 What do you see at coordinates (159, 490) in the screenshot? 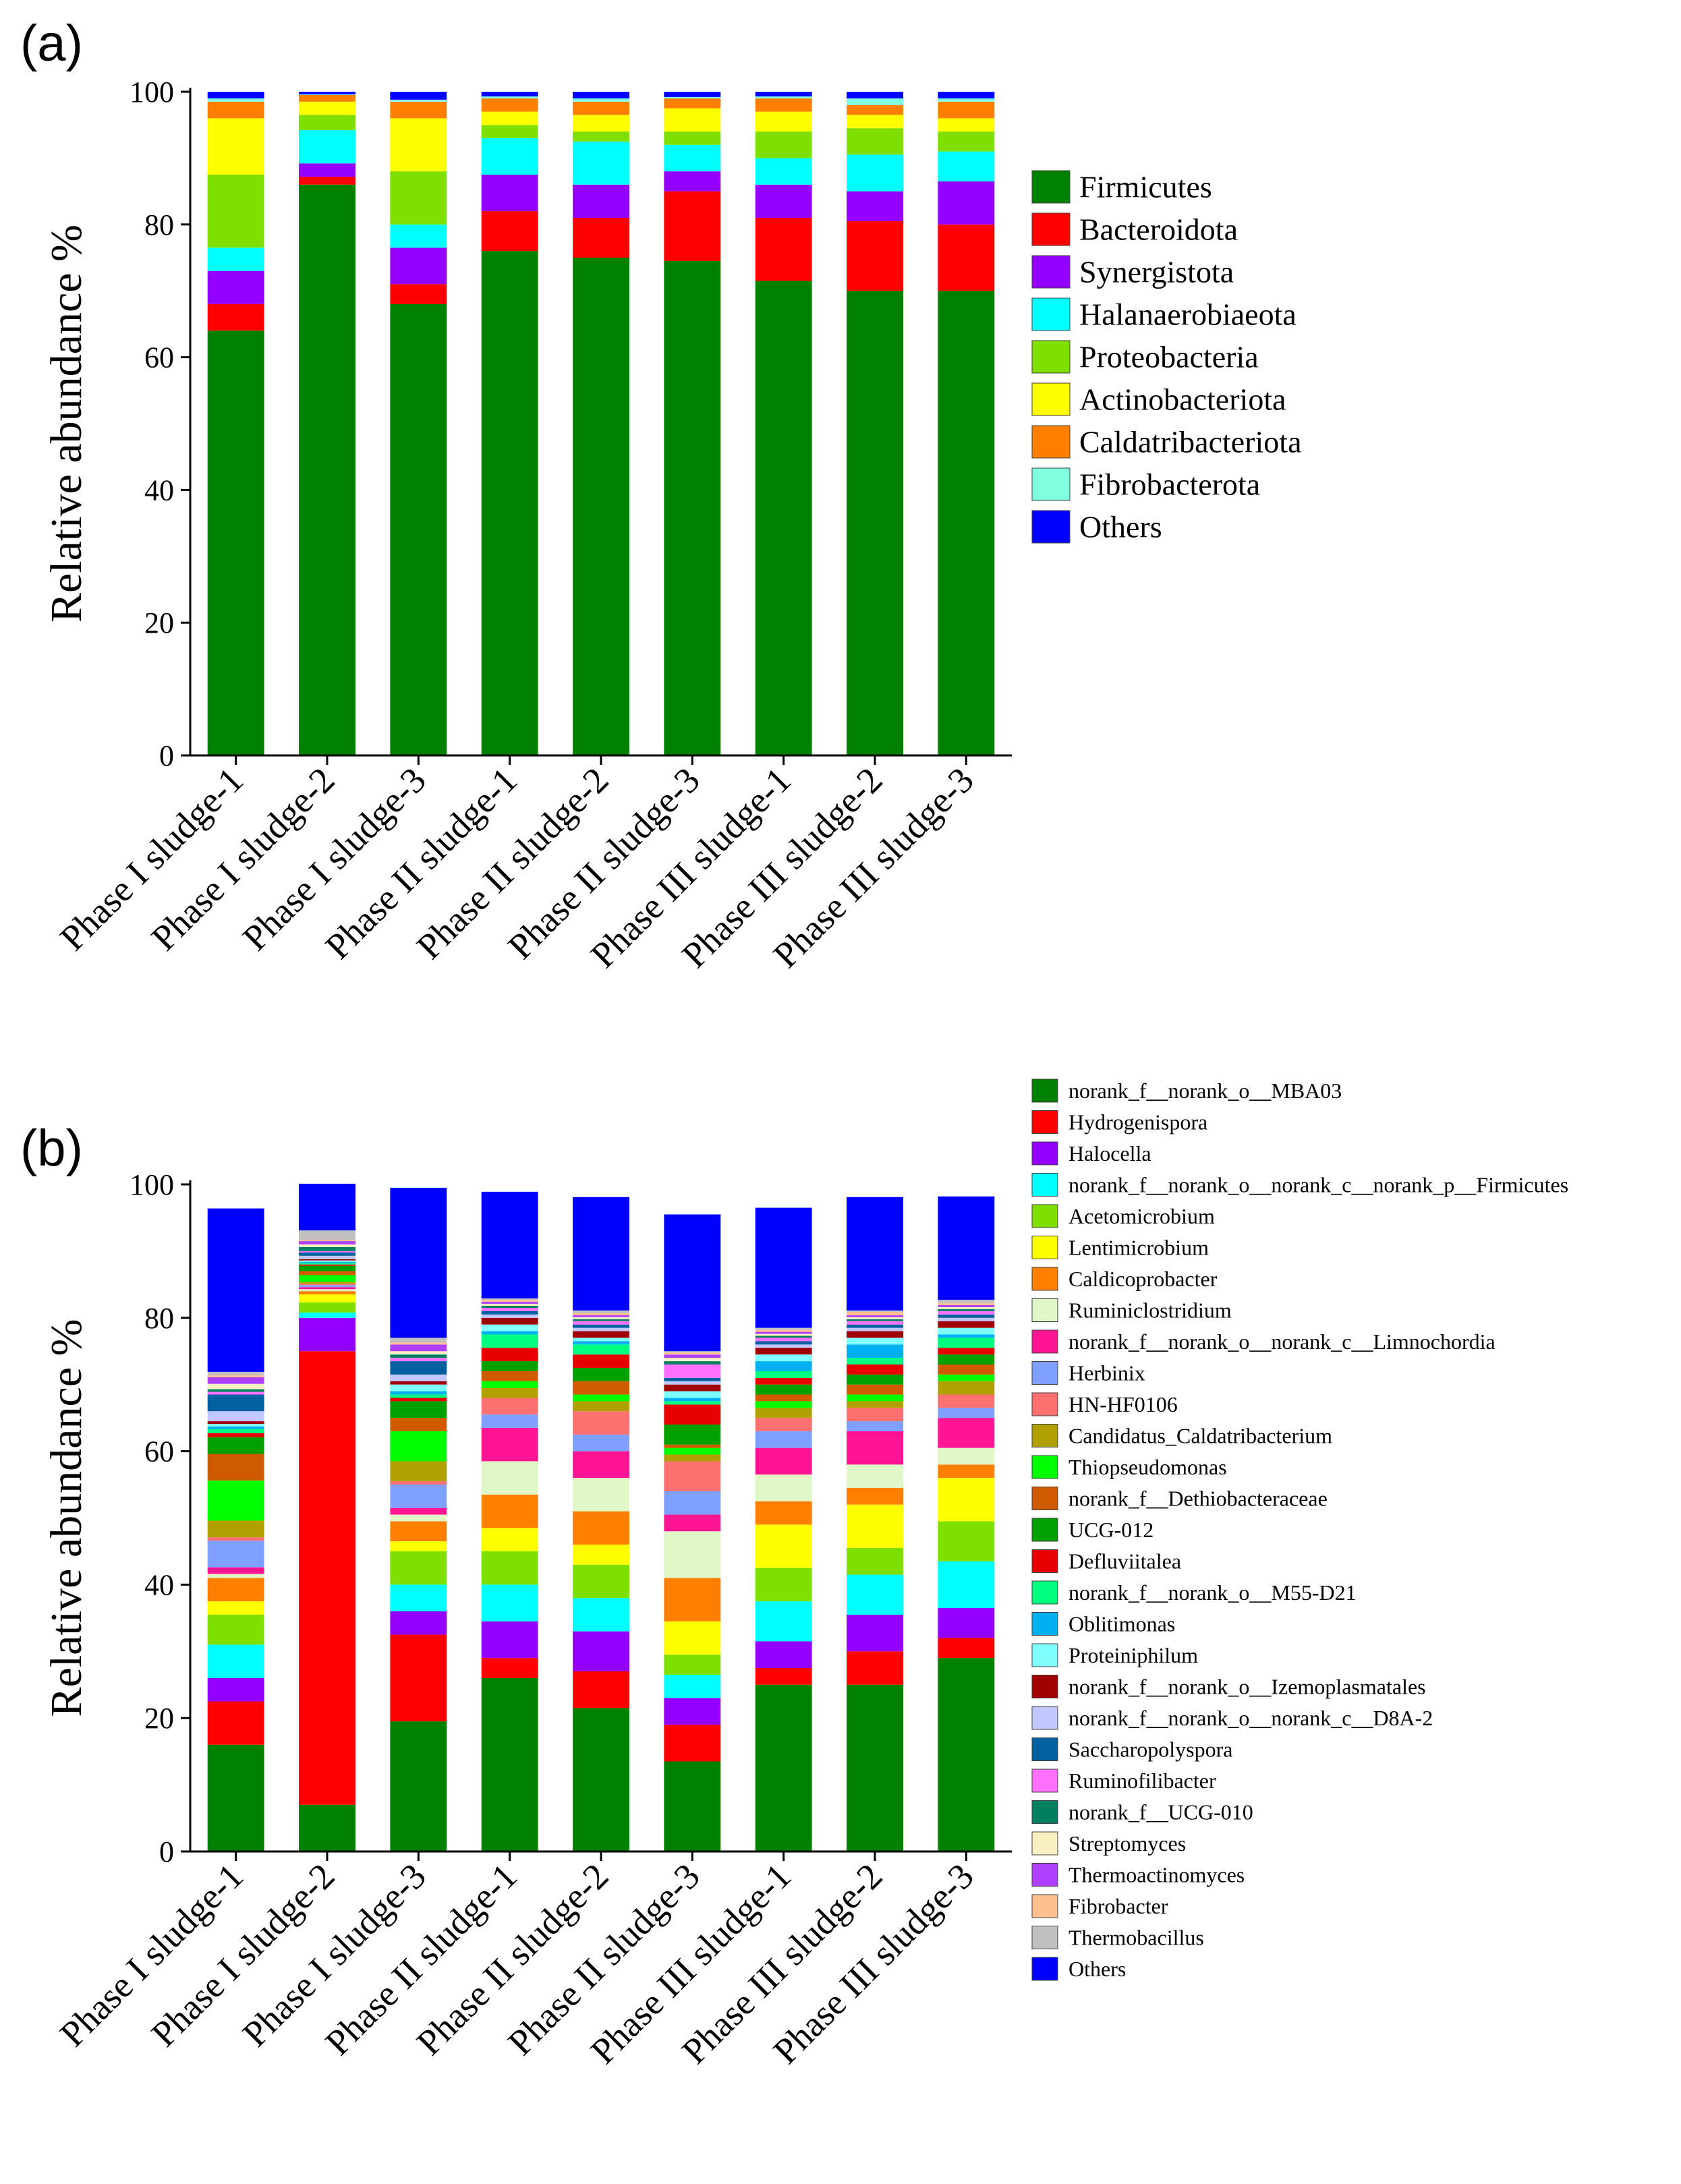
I see `y-tick-label: 40` at bounding box center [159, 490].